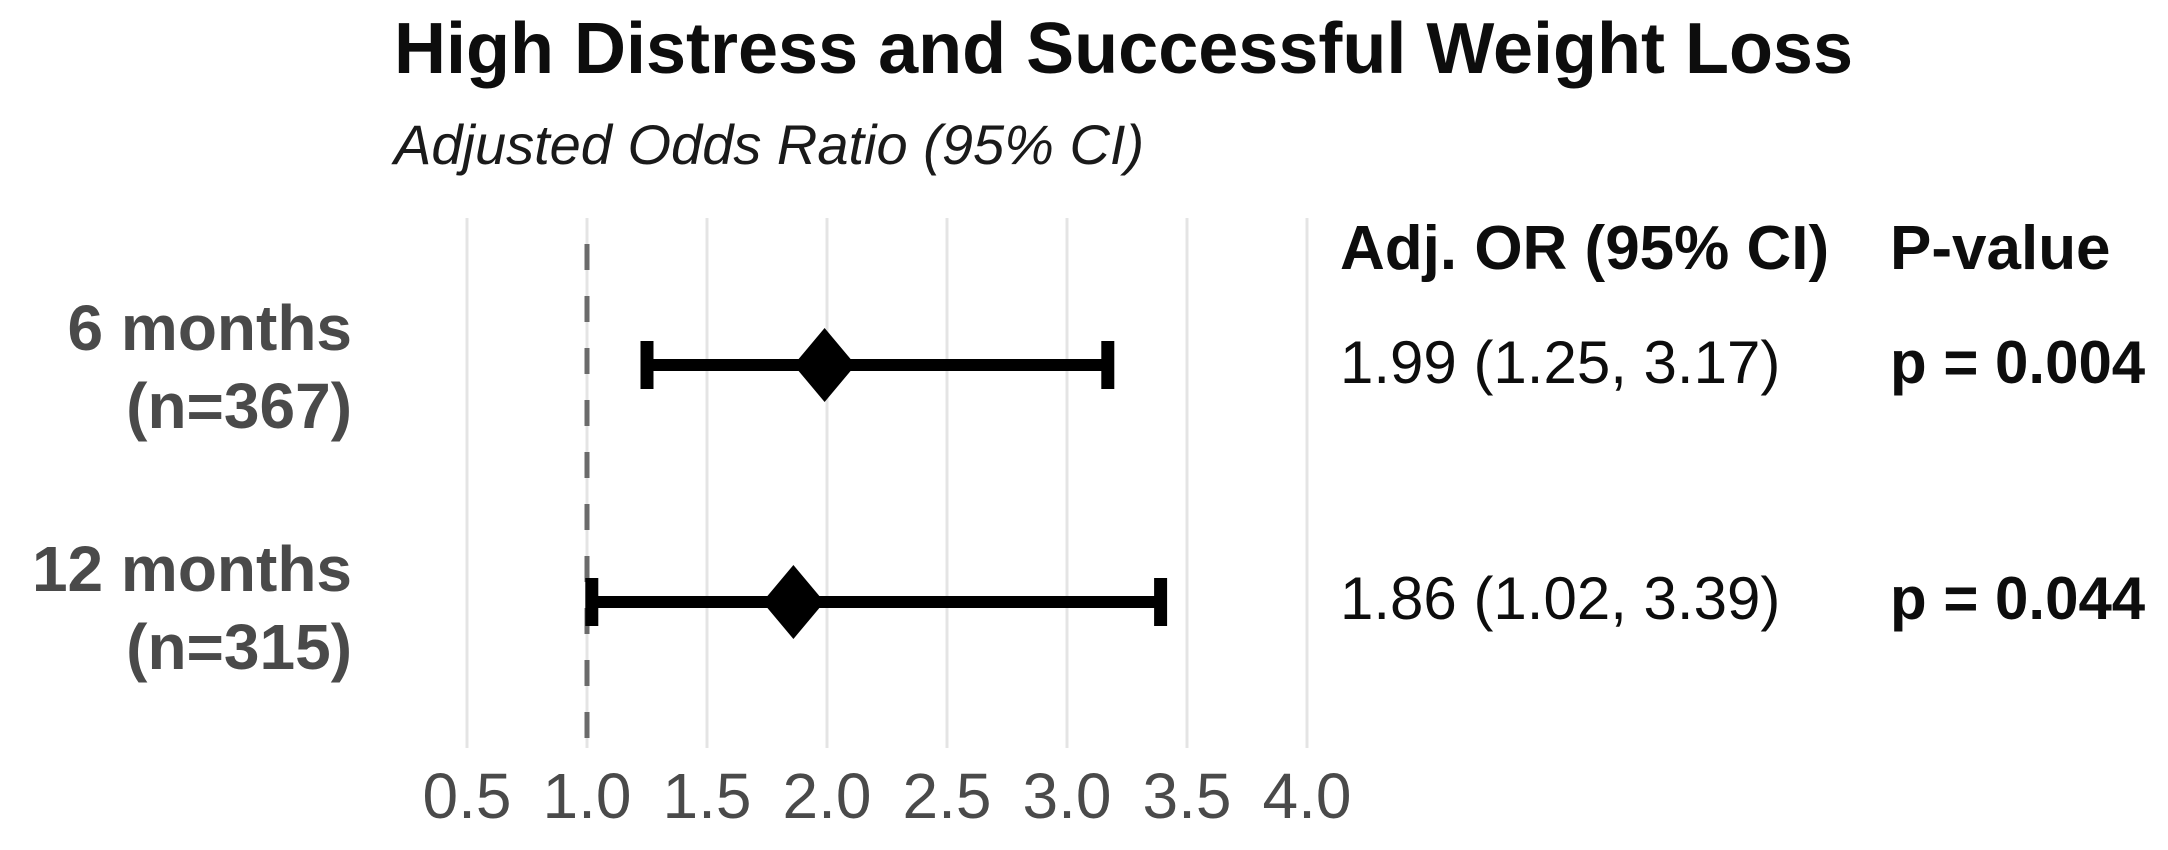  What do you see at coordinates (239, 647) in the screenshot?
I see `row-label-line2: (n=315)` at bounding box center [239, 647].